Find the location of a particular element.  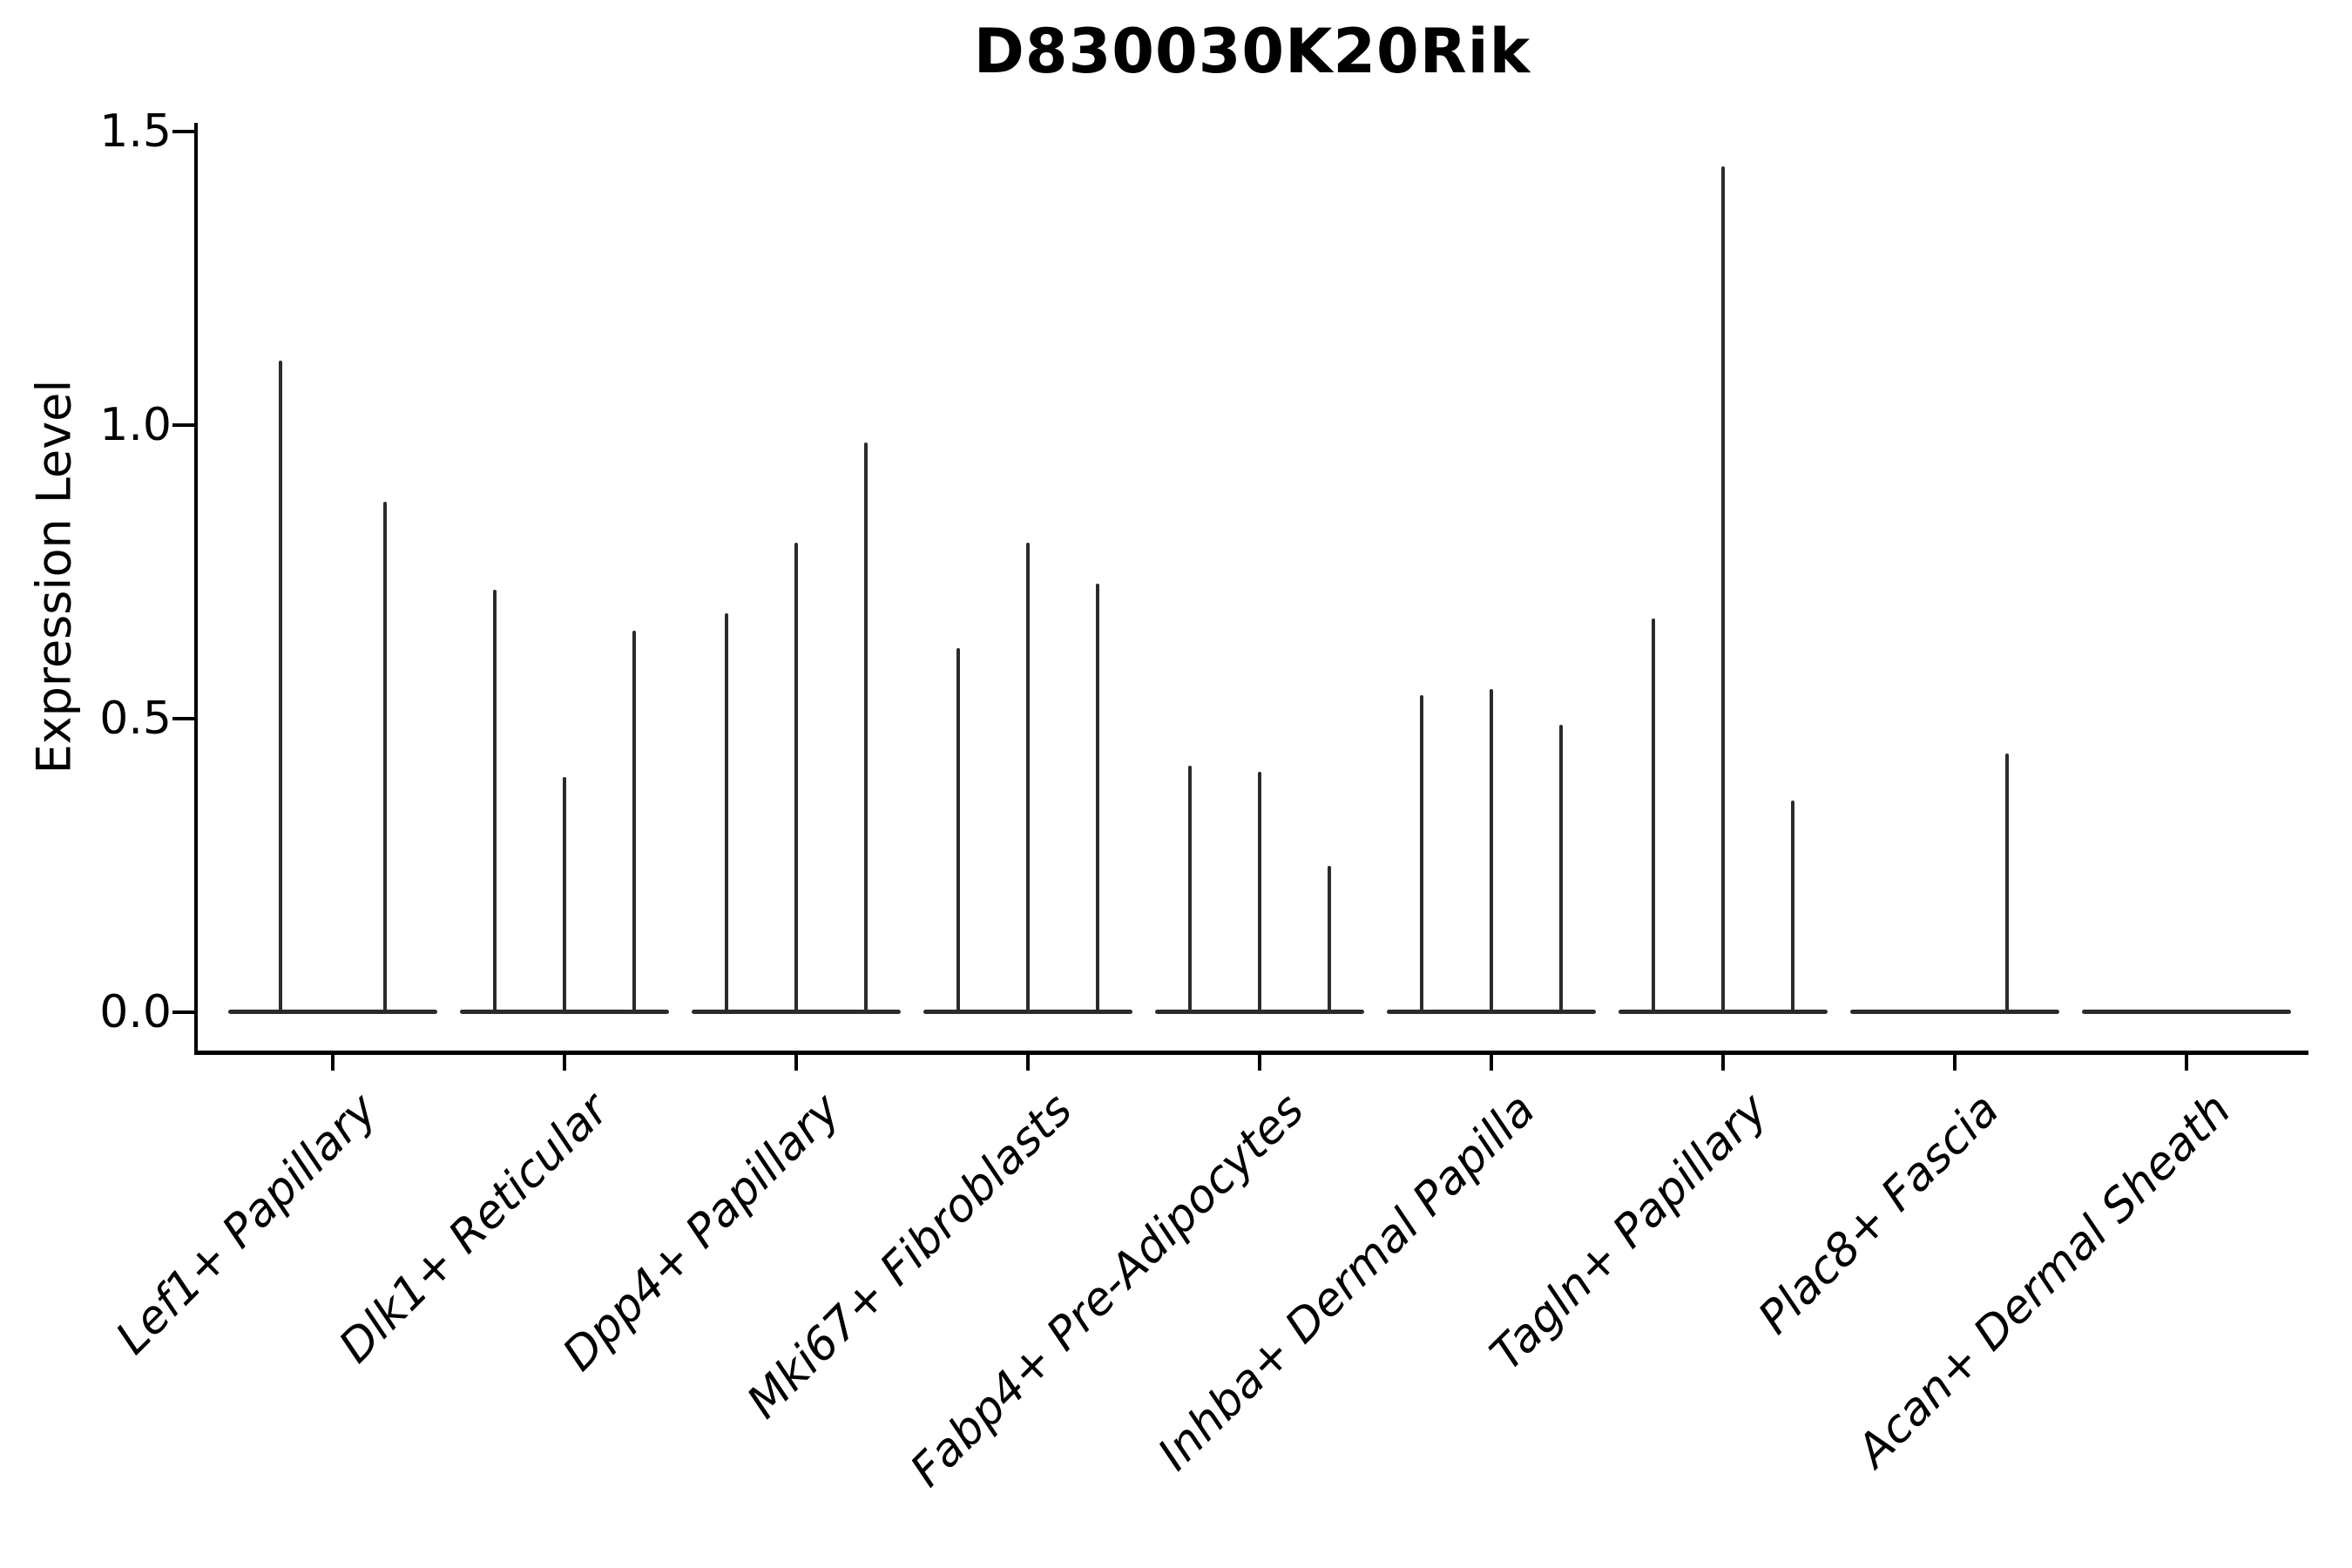

y-tick-label: 0.5 is located at coordinates (135, 719).